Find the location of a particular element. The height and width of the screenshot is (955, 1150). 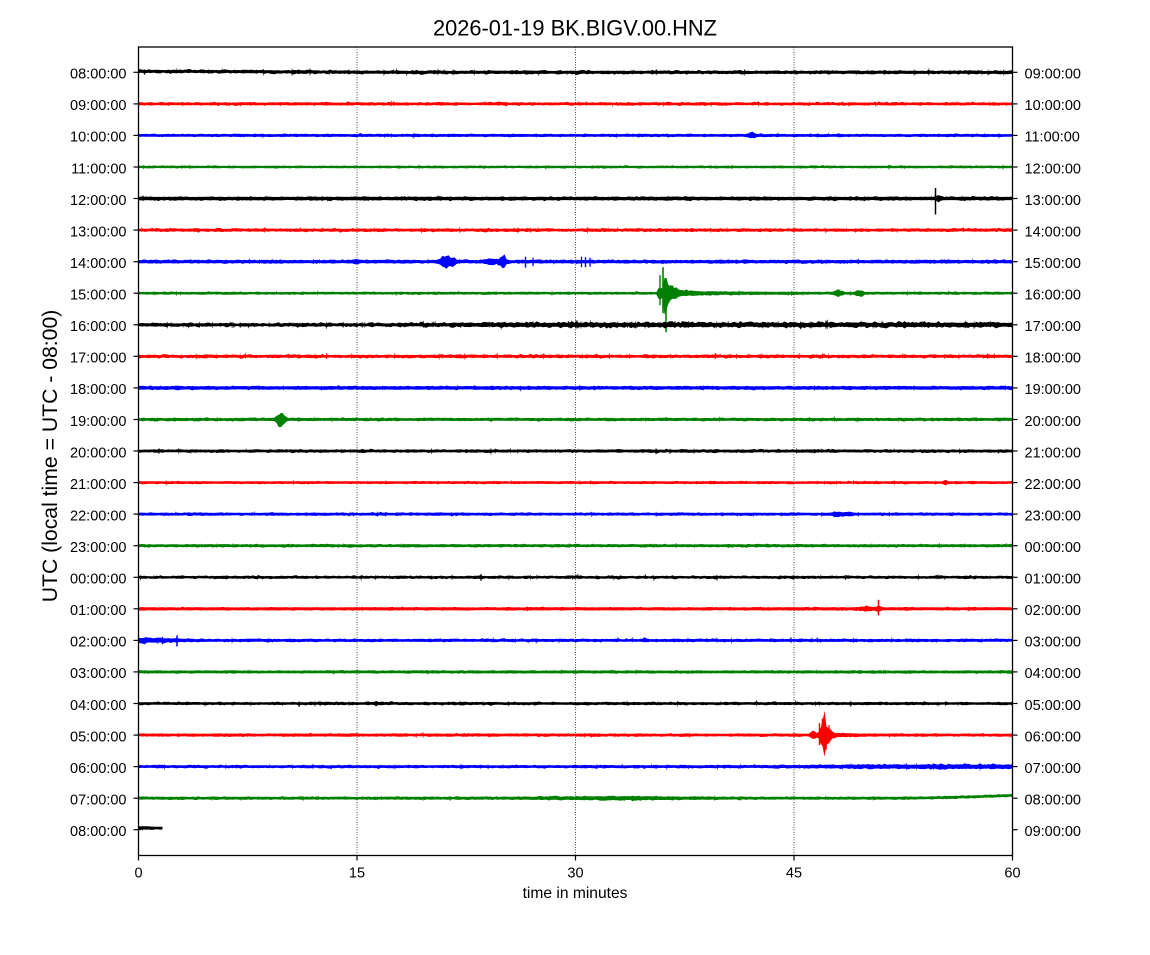

svg-text: 45 is located at coordinates (794, 874).